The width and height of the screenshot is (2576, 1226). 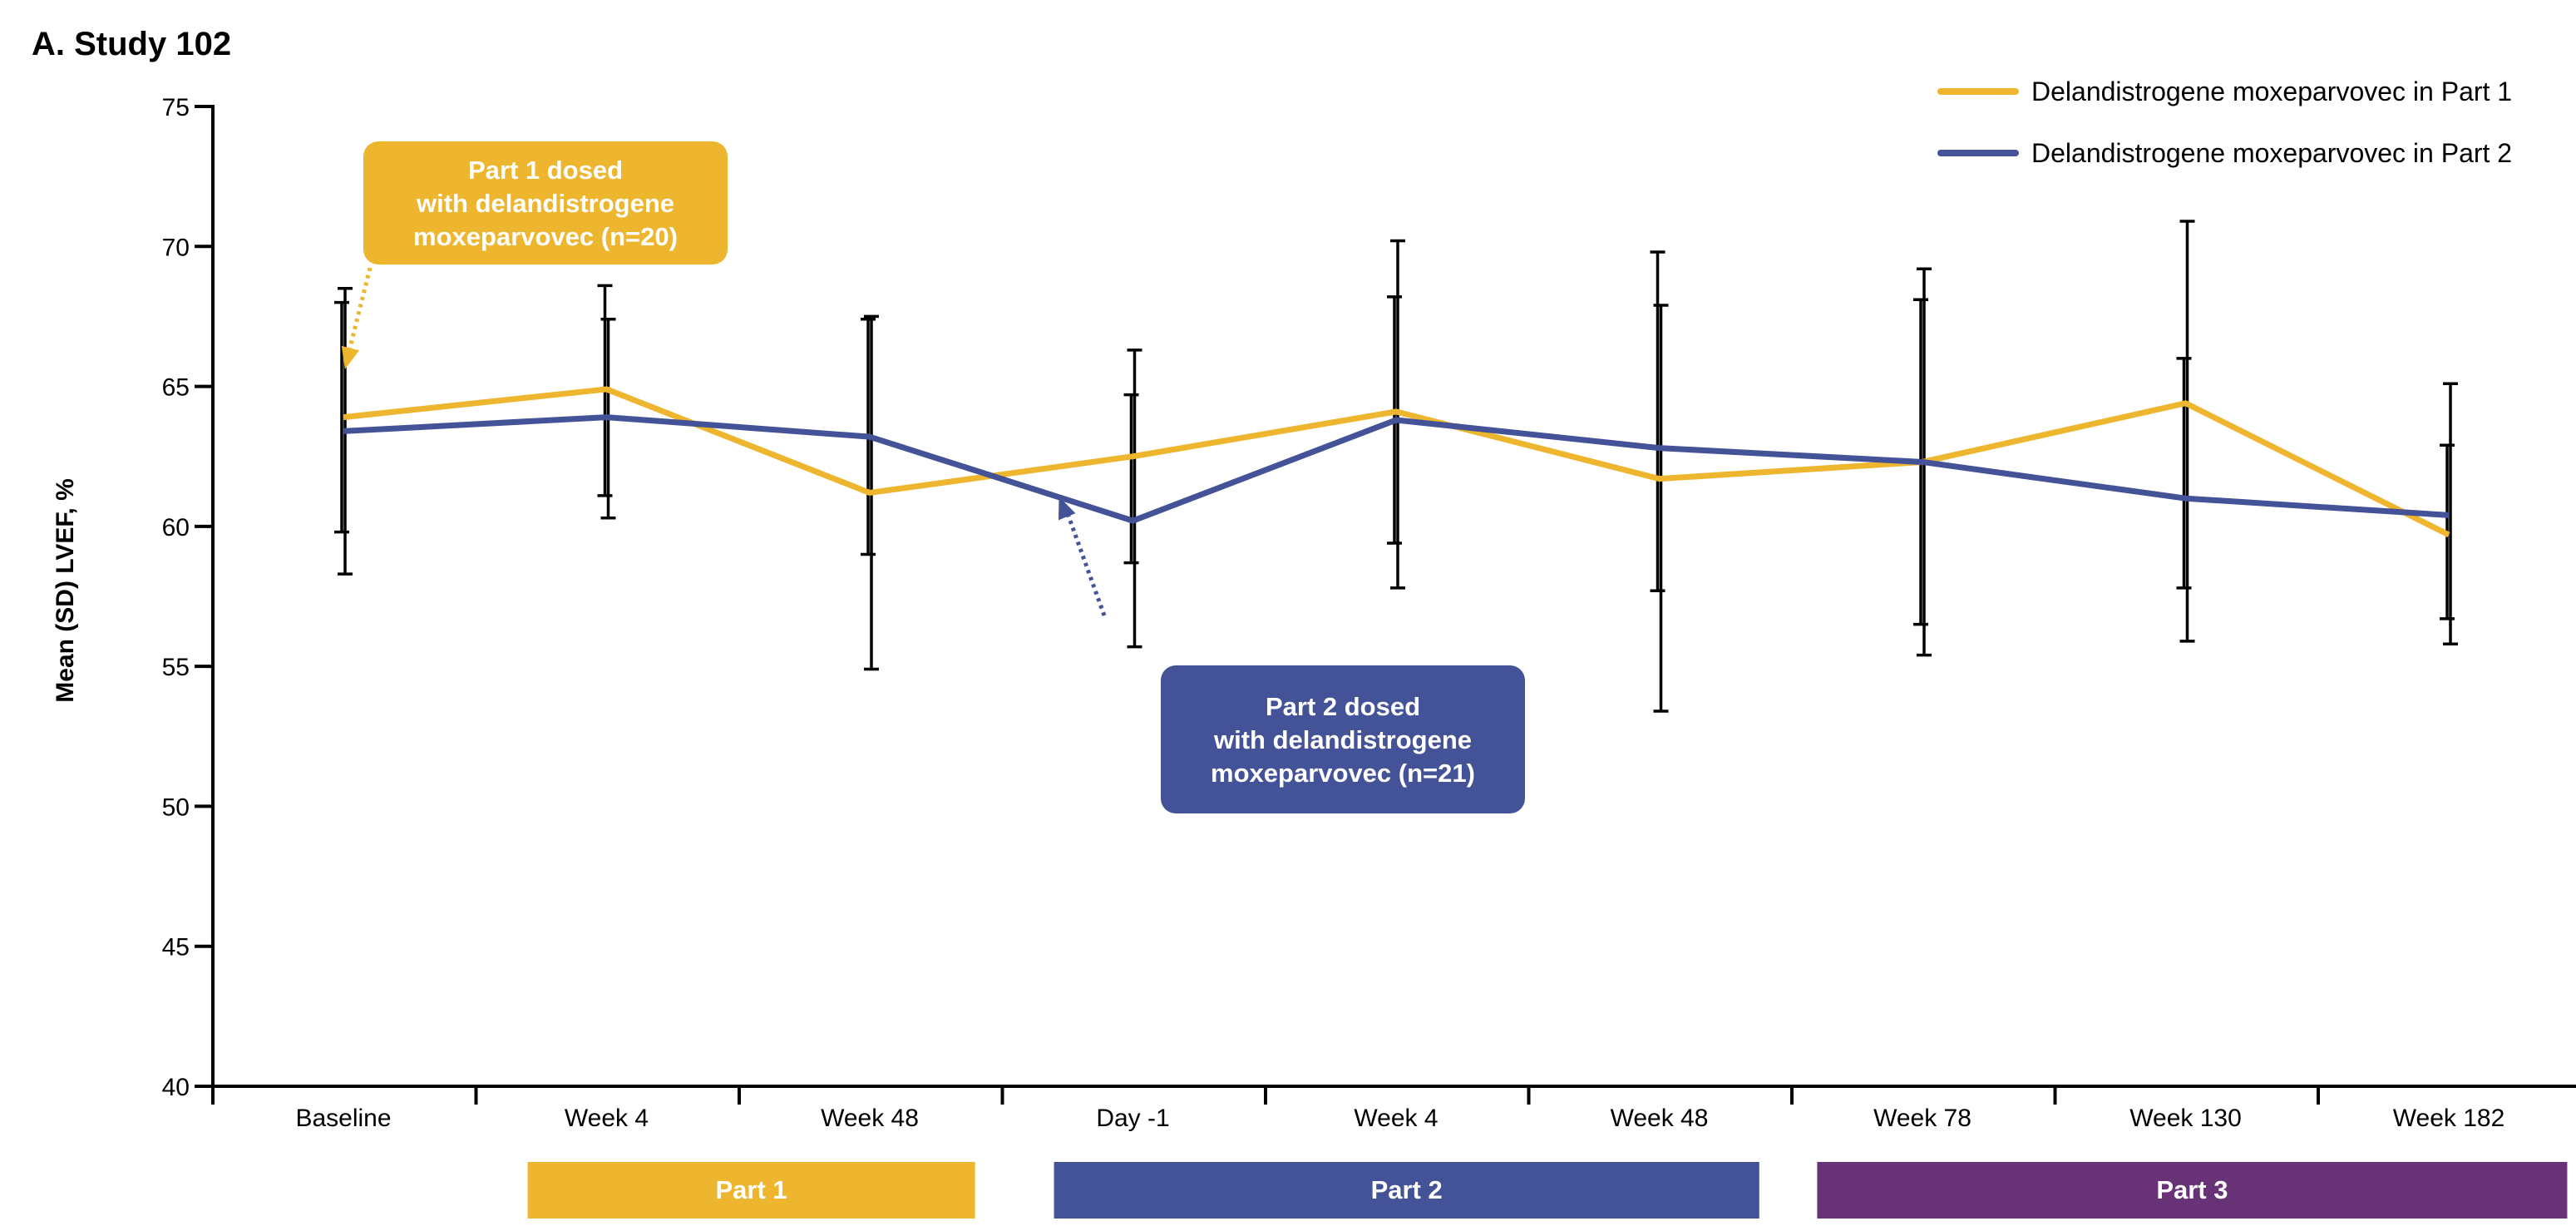 What do you see at coordinates (187, 597) in the screenshot?
I see `y-axis-ticks: 40 45 50 55 60 65 70 75` at bounding box center [187, 597].